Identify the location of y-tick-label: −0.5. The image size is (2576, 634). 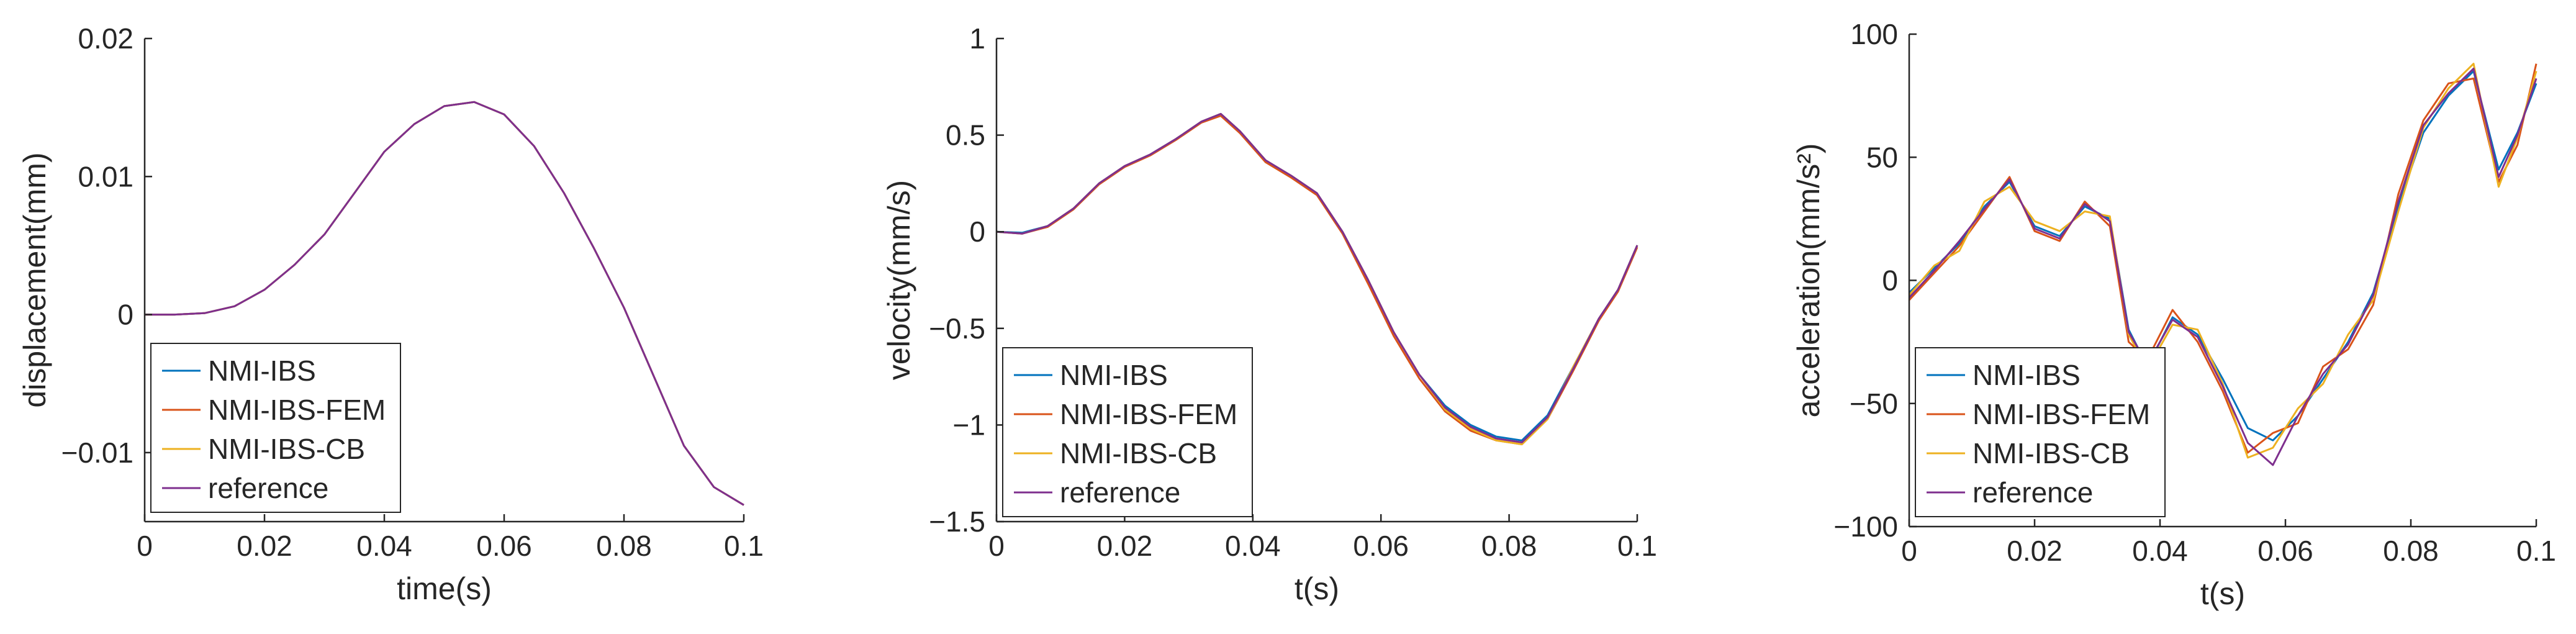
(957, 328).